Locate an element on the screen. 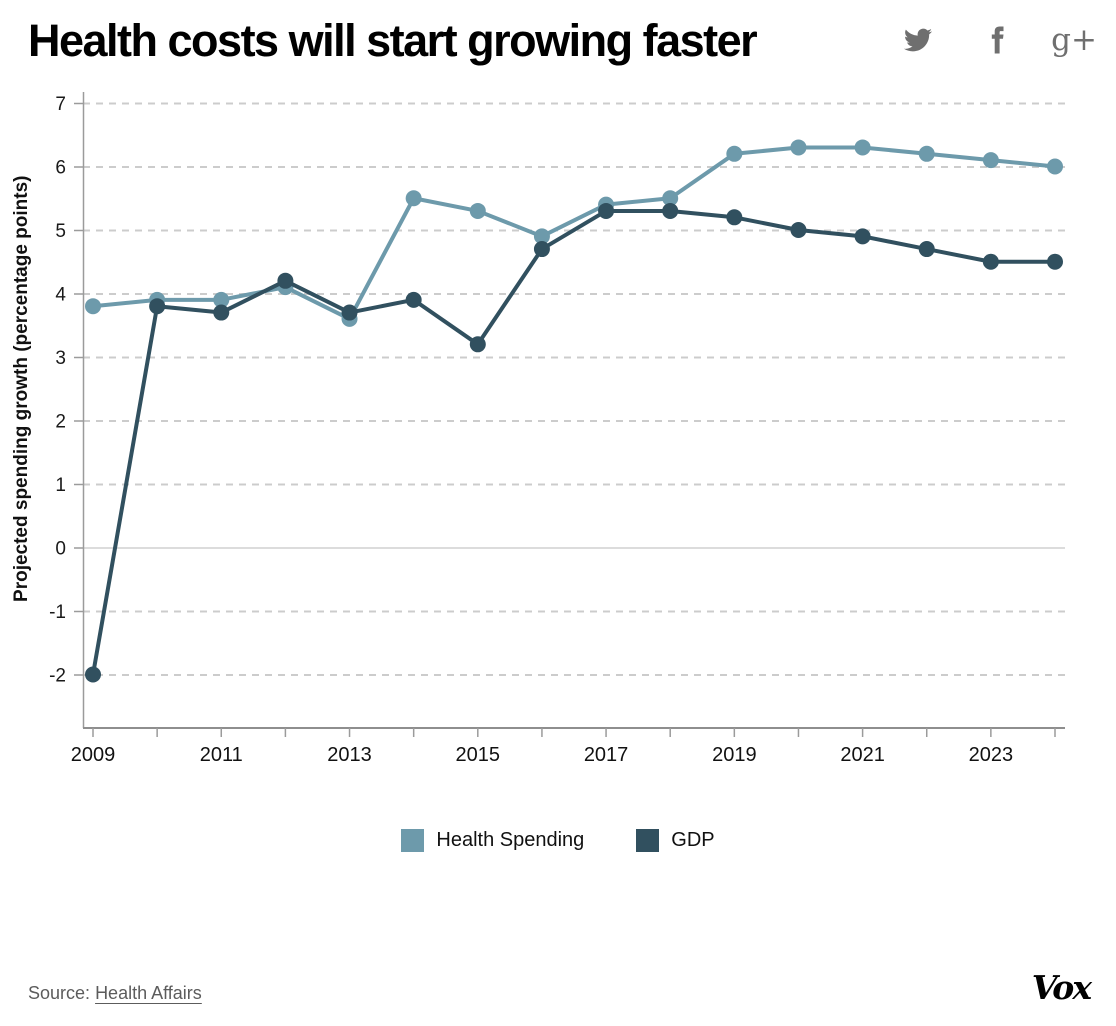 This screenshot has height=1026, width=1116. page-title: Health costs will start growing faster is located at coordinates (393, 40).